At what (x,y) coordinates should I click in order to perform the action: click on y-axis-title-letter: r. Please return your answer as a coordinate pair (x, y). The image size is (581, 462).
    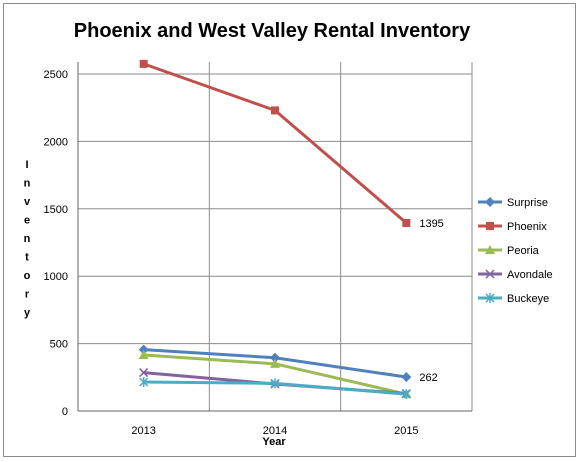
    Looking at the image, I should click on (27, 295).